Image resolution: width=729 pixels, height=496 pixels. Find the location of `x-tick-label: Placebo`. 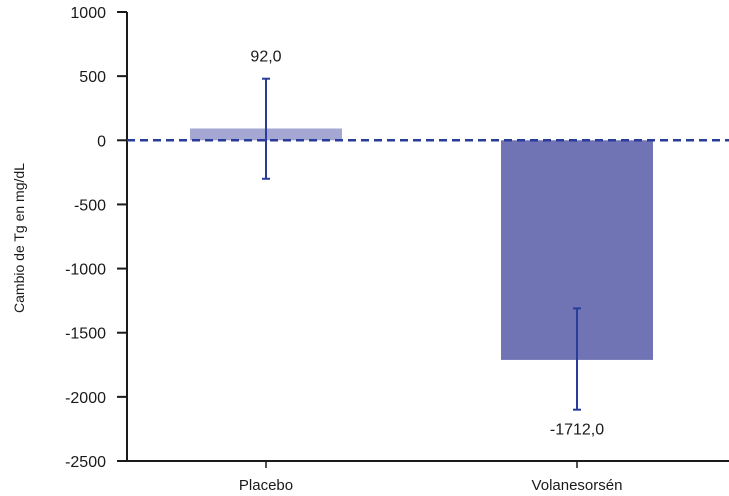

x-tick-label: Placebo is located at coordinates (266, 485).